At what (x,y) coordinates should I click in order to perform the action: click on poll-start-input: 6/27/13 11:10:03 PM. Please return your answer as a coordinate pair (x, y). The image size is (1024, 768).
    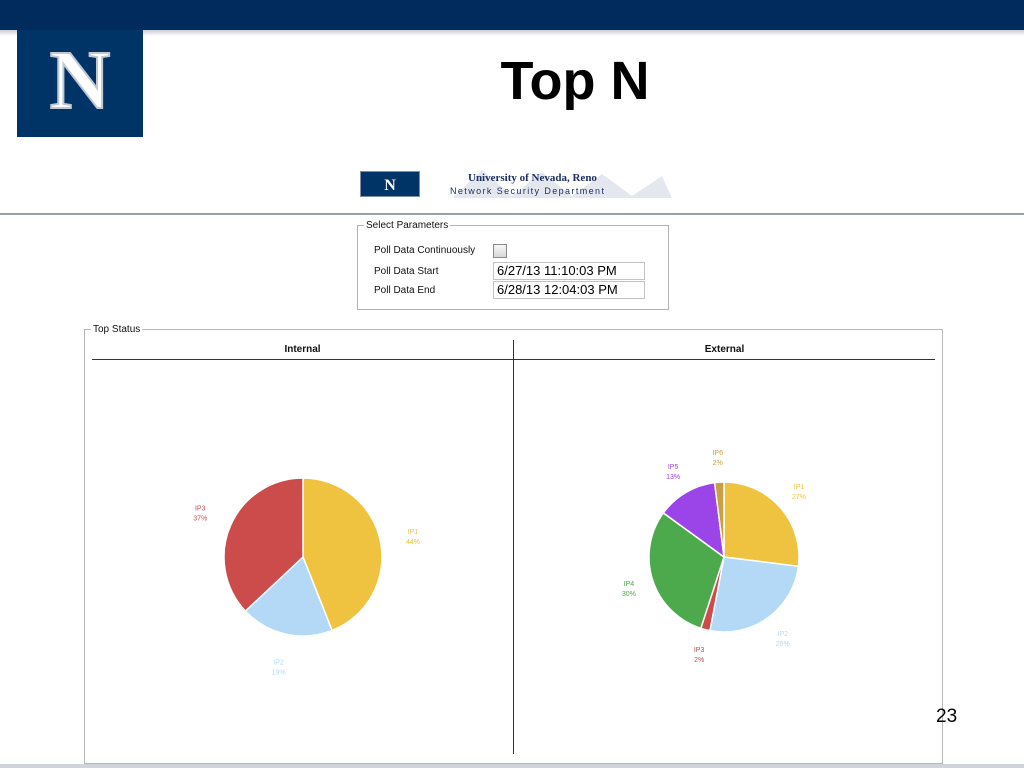
    Looking at the image, I should click on (569, 271).